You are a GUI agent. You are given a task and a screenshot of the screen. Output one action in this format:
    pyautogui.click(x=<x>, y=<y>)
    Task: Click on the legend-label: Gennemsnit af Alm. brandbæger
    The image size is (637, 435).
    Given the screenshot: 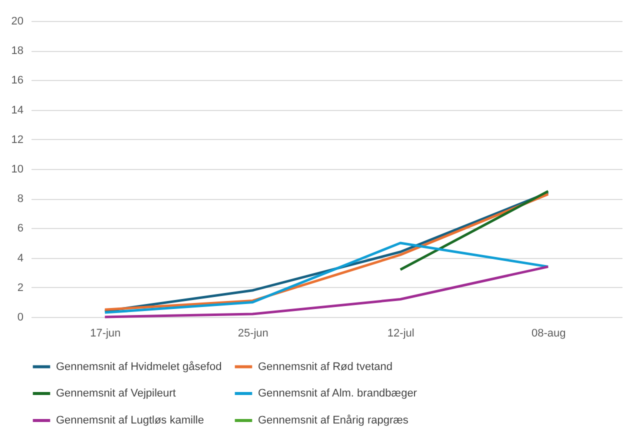 What is the action you would take?
    pyautogui.click(x=338, y=394)
    